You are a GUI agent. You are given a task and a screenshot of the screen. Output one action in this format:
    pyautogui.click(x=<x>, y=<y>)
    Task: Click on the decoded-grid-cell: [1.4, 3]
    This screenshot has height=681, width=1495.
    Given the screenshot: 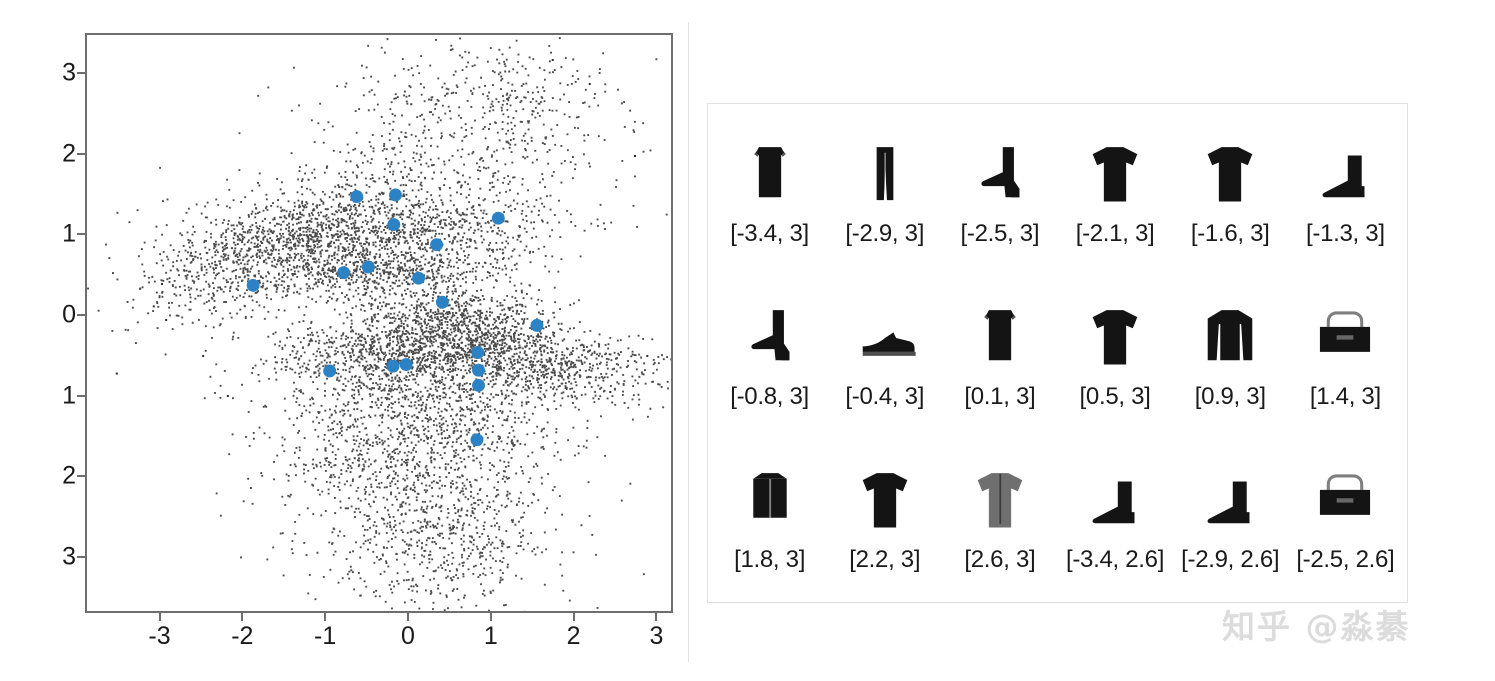 What is the action you would take?
    pyautogui.click(x=1345, y=354)
    